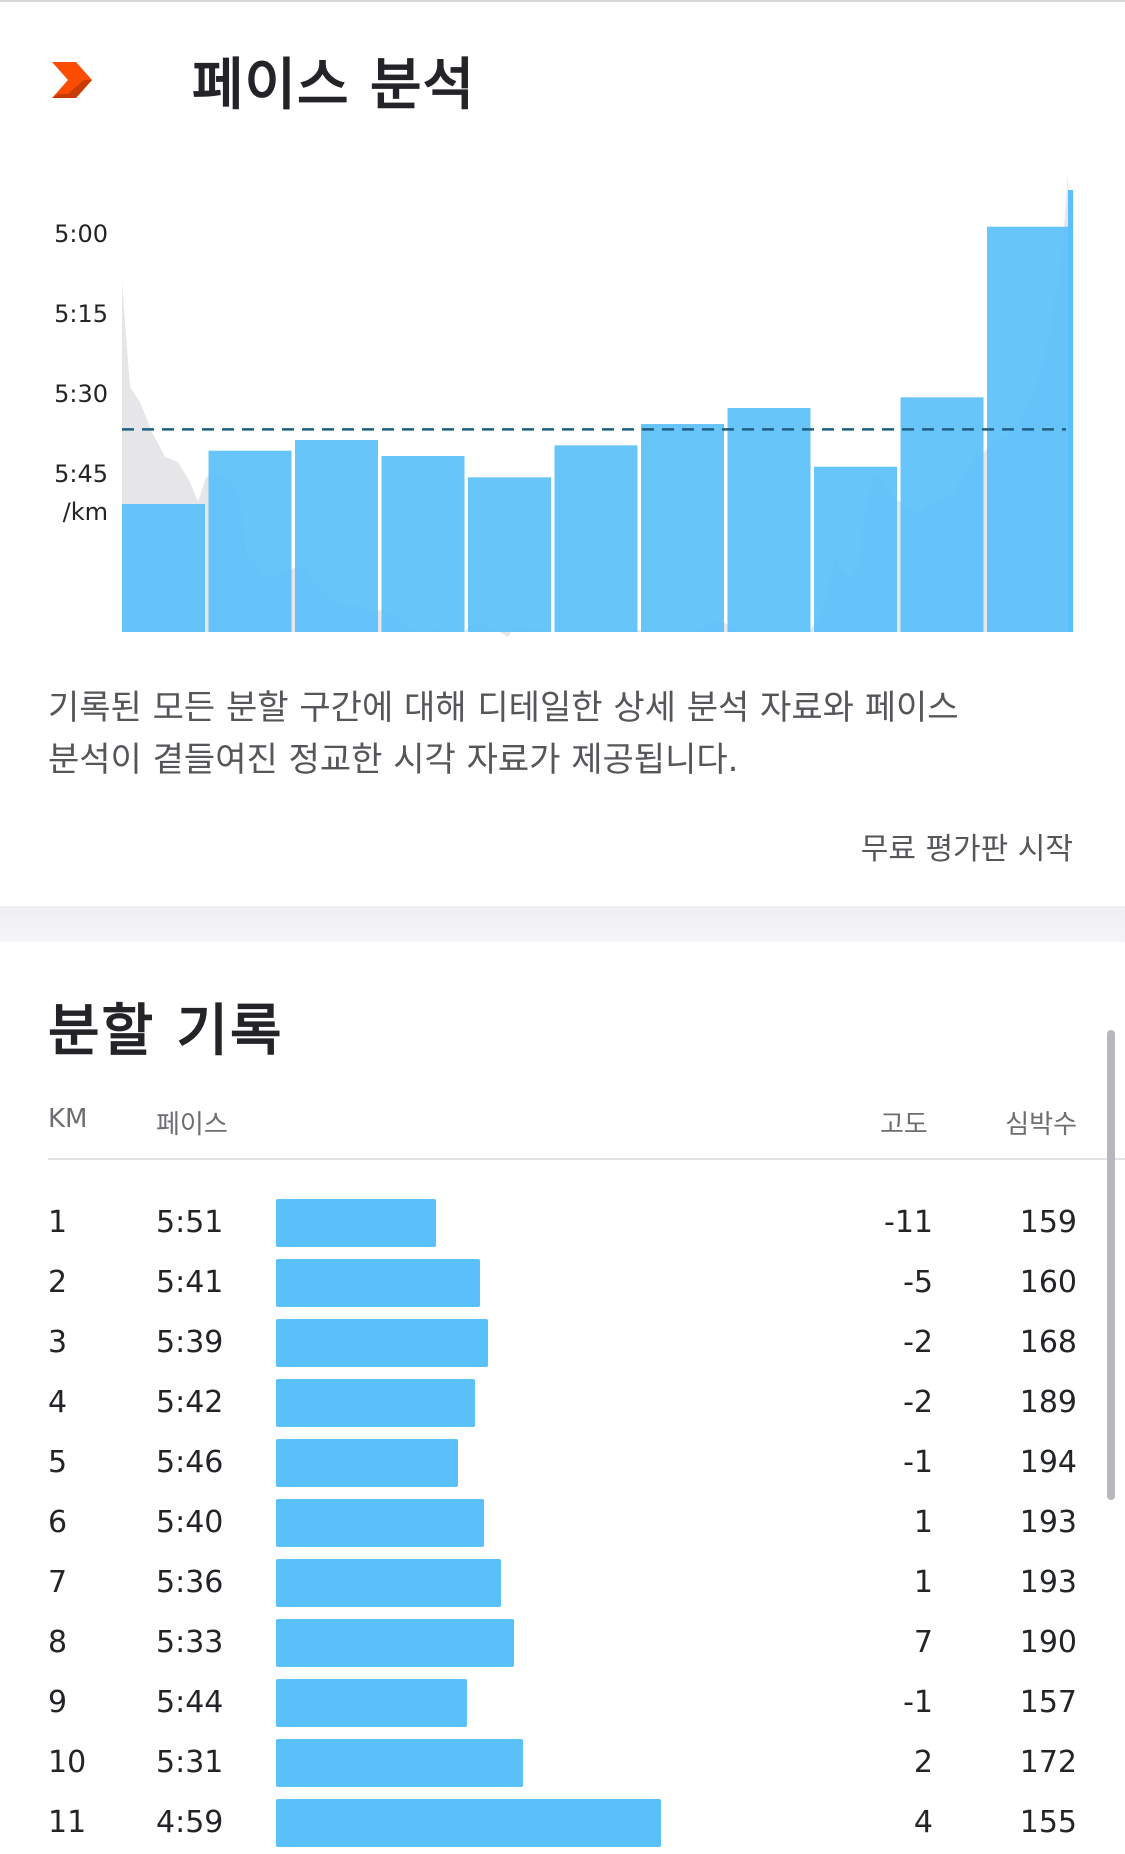  What do you see at coordinates (334, 85) in the screenshot?
I see `pace-analysis-title: 페이스 분석` at bounding box center [334, 85].